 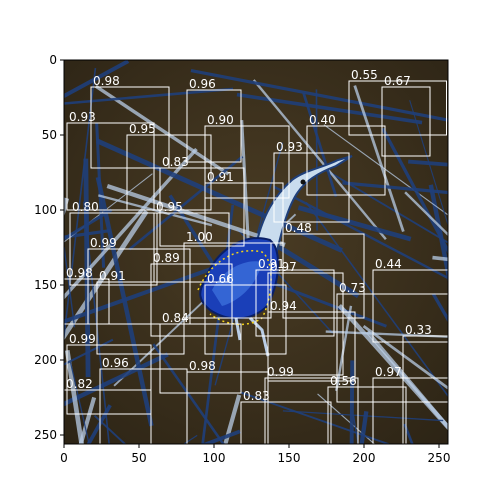 I want to click on detection-box: 0.44, so click(x=410, y=300).